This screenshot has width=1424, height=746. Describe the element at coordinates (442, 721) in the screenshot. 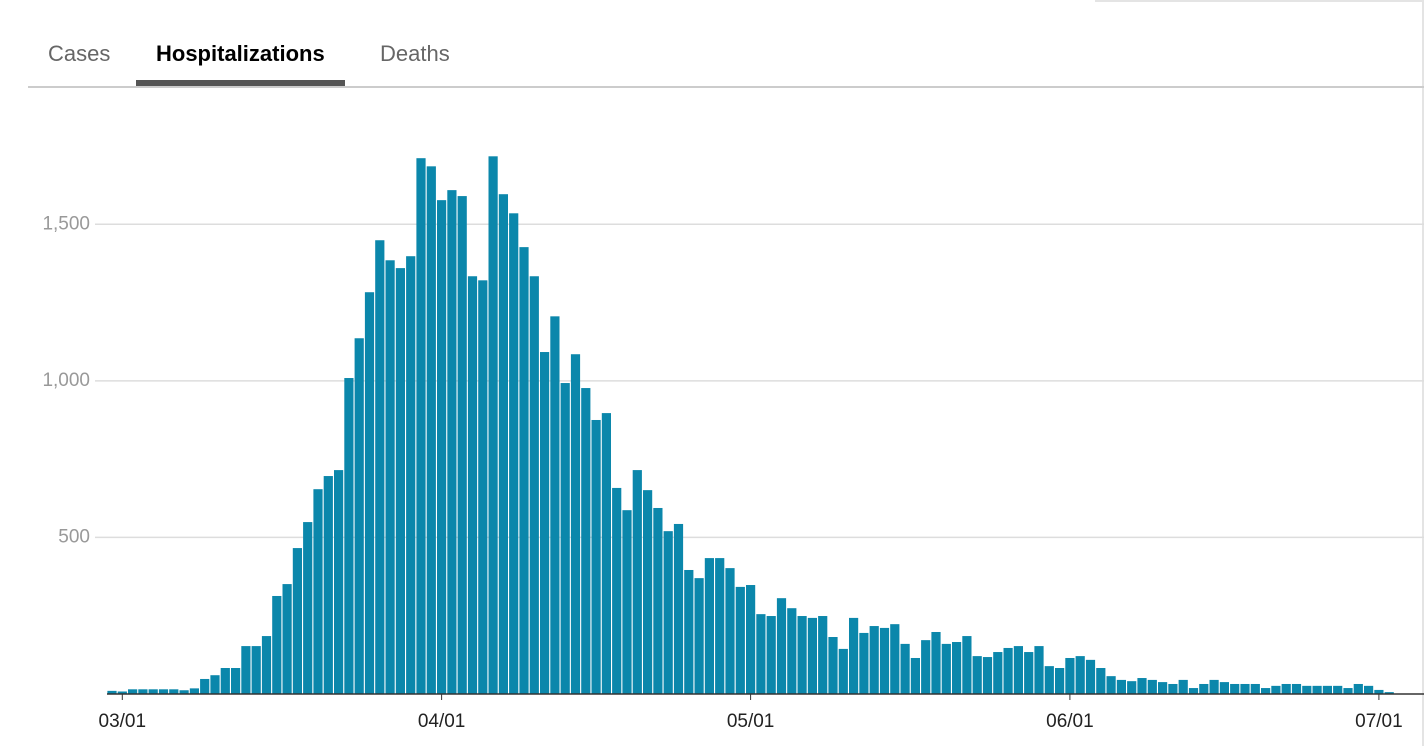

I see `x-tick-label: 04/01` at that location.